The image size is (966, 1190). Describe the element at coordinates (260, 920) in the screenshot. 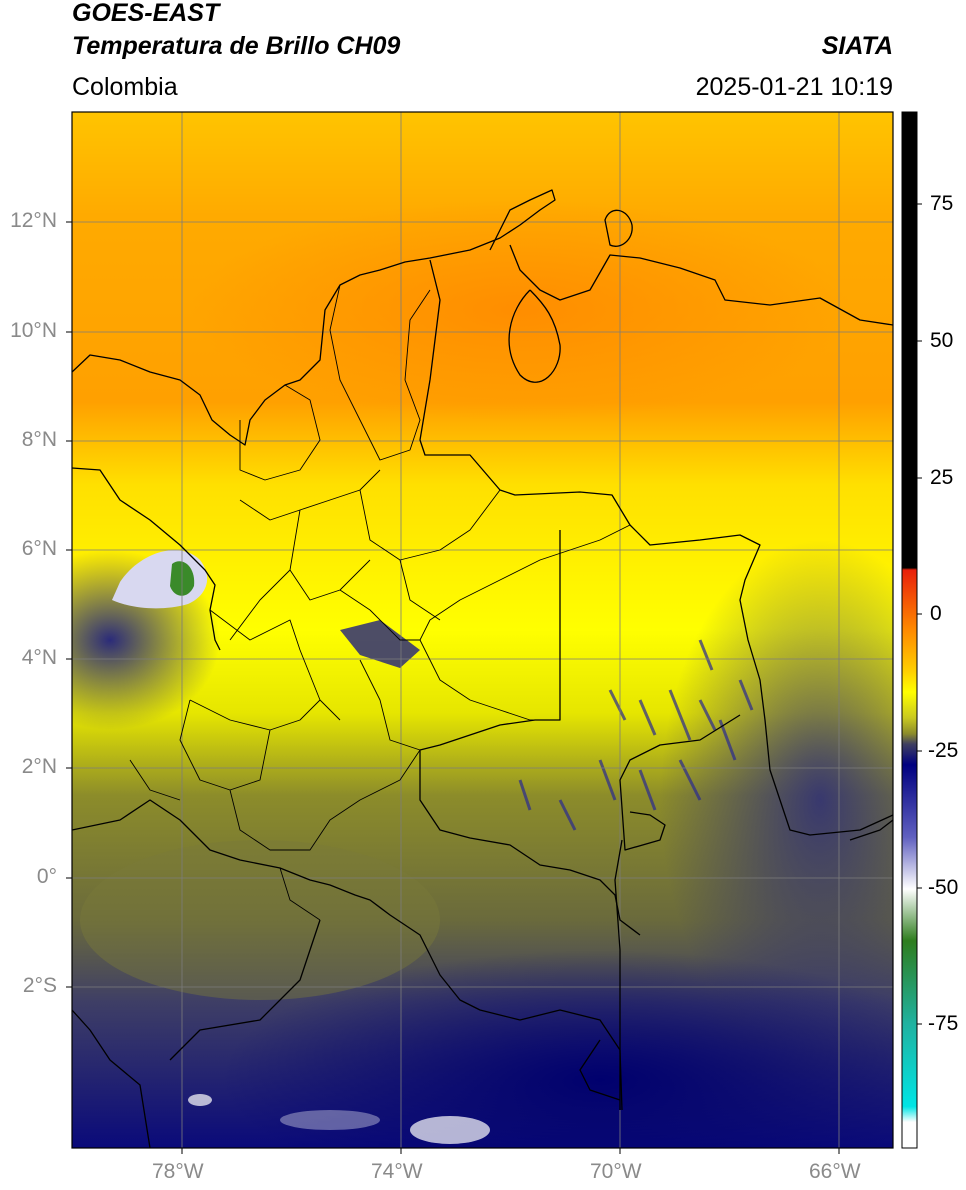

I see `olive-region-southwest` at that location.